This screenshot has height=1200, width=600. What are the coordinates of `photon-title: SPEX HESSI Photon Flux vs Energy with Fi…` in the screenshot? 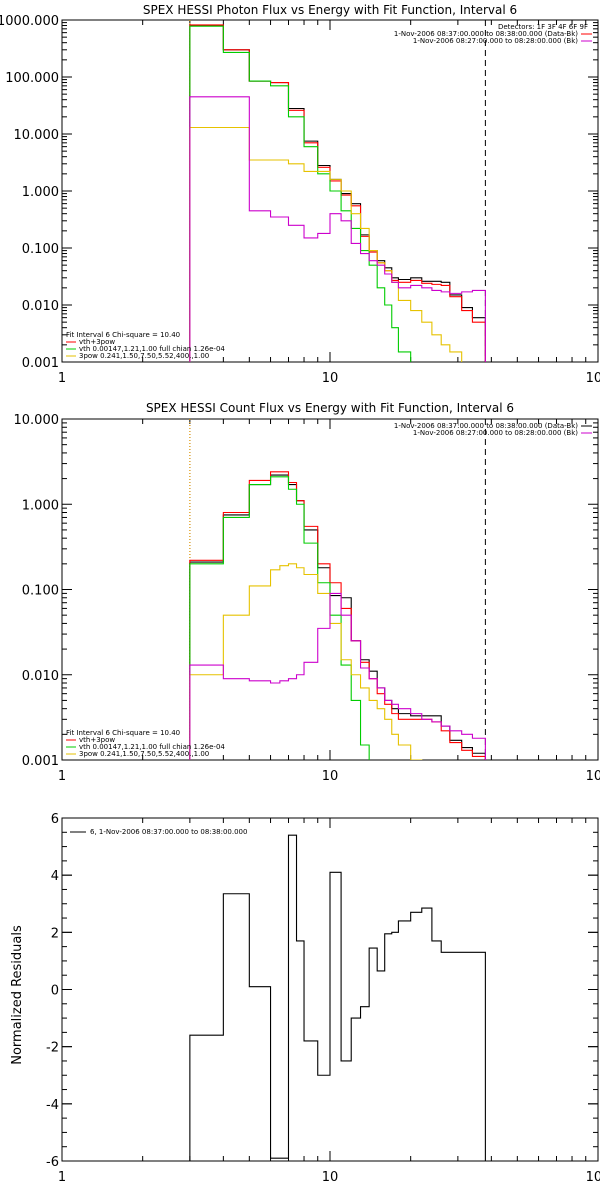 It's located at (330, 10).